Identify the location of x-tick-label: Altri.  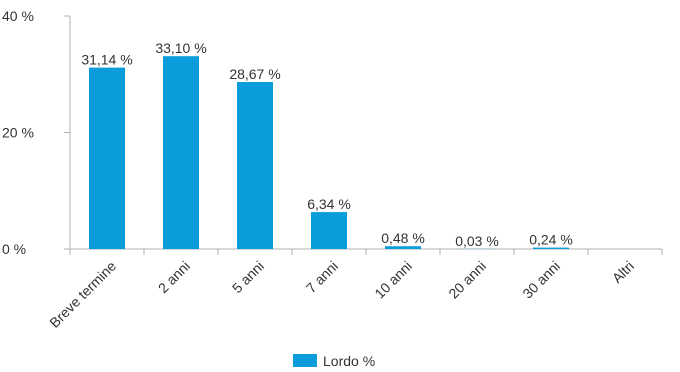
(623, 272).